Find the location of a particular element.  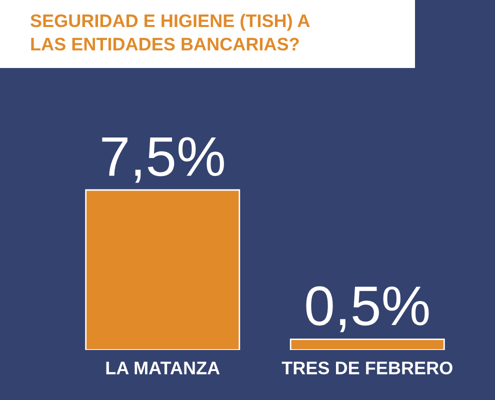

x-tick-label: LA MATANZA is located at coordinates (163, 368).